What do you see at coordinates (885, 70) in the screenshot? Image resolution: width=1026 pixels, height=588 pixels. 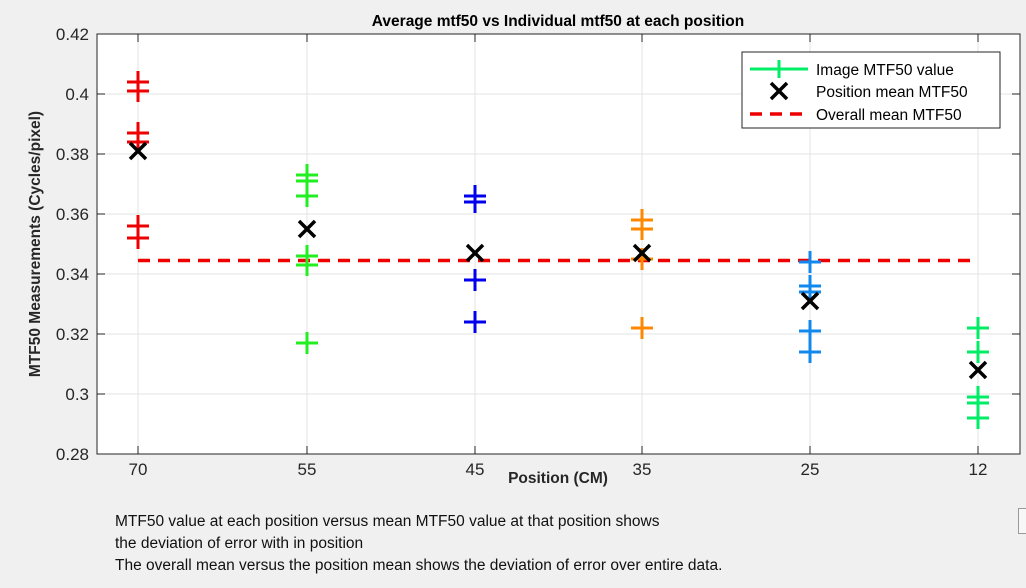 I see `legend-label-image-mtf50: Image MTF50 value` at bounding box center [885, 70].